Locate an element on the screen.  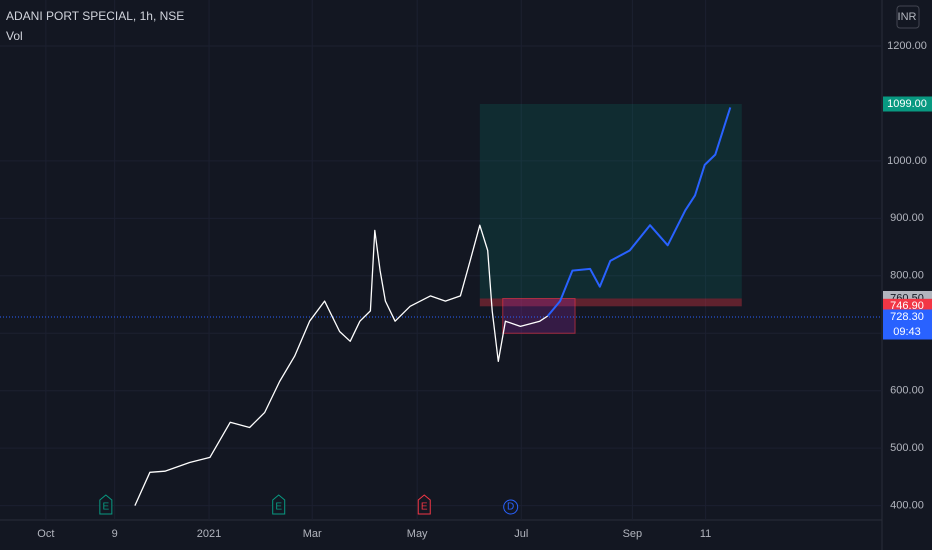
x-tick-label: May is located at coordinates (417, 534).